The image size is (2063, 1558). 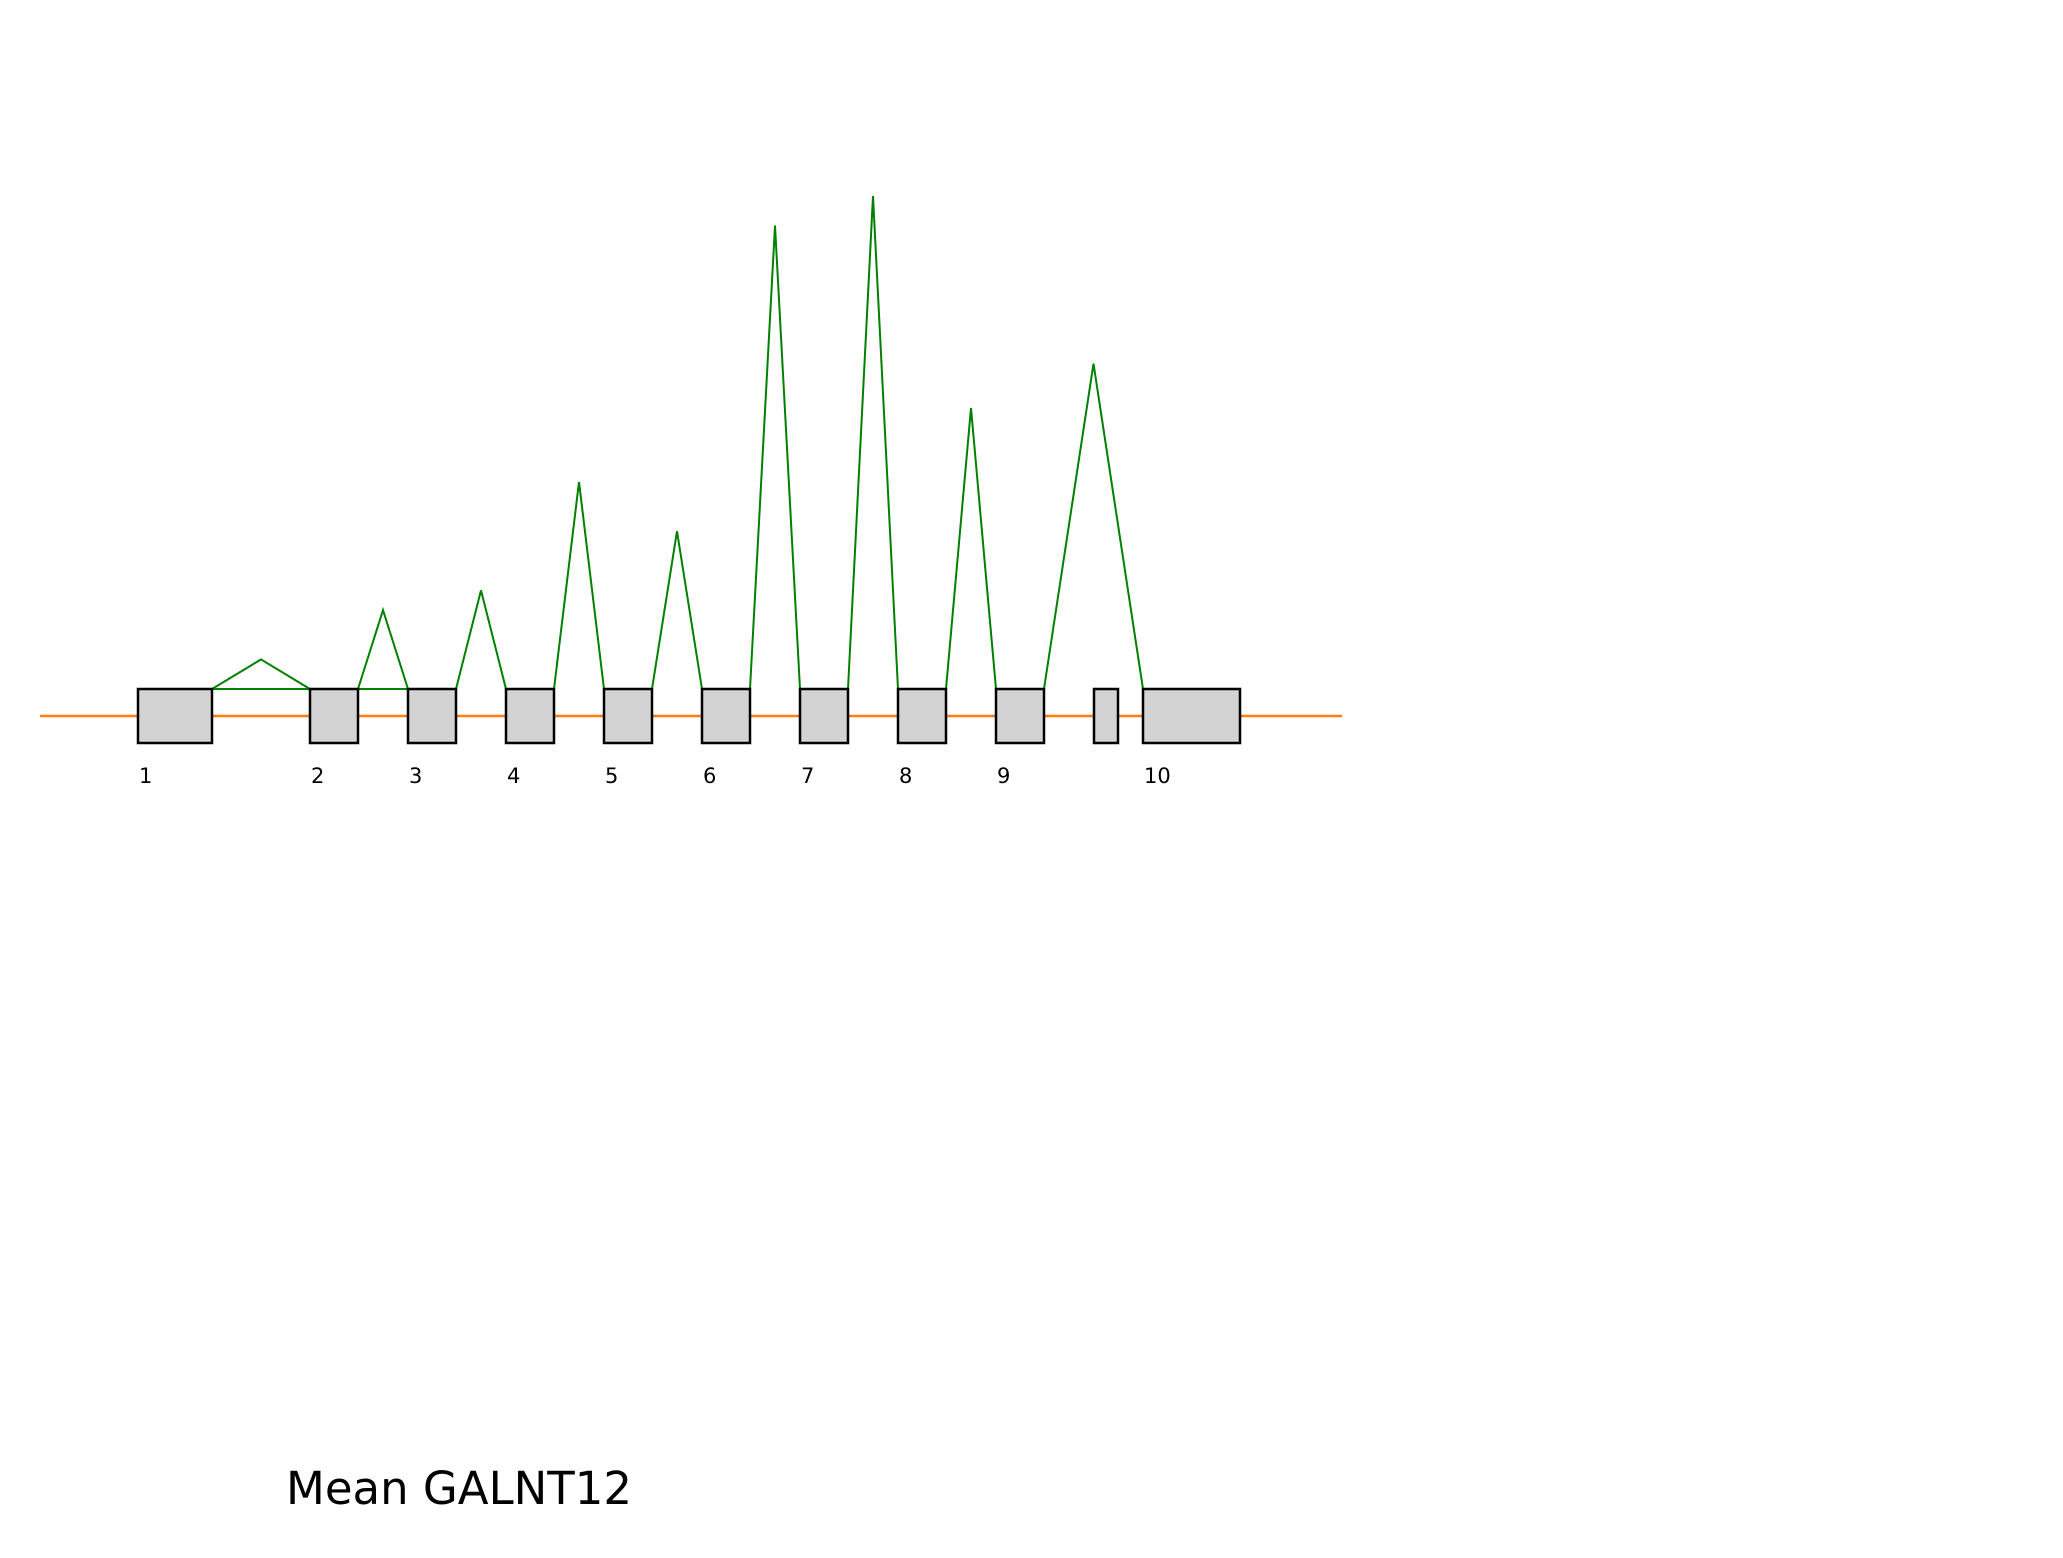 What do you see at coordinates (689, 716) in the screenshot?
I see `exon-boxes` at bounding box center [689, 716].